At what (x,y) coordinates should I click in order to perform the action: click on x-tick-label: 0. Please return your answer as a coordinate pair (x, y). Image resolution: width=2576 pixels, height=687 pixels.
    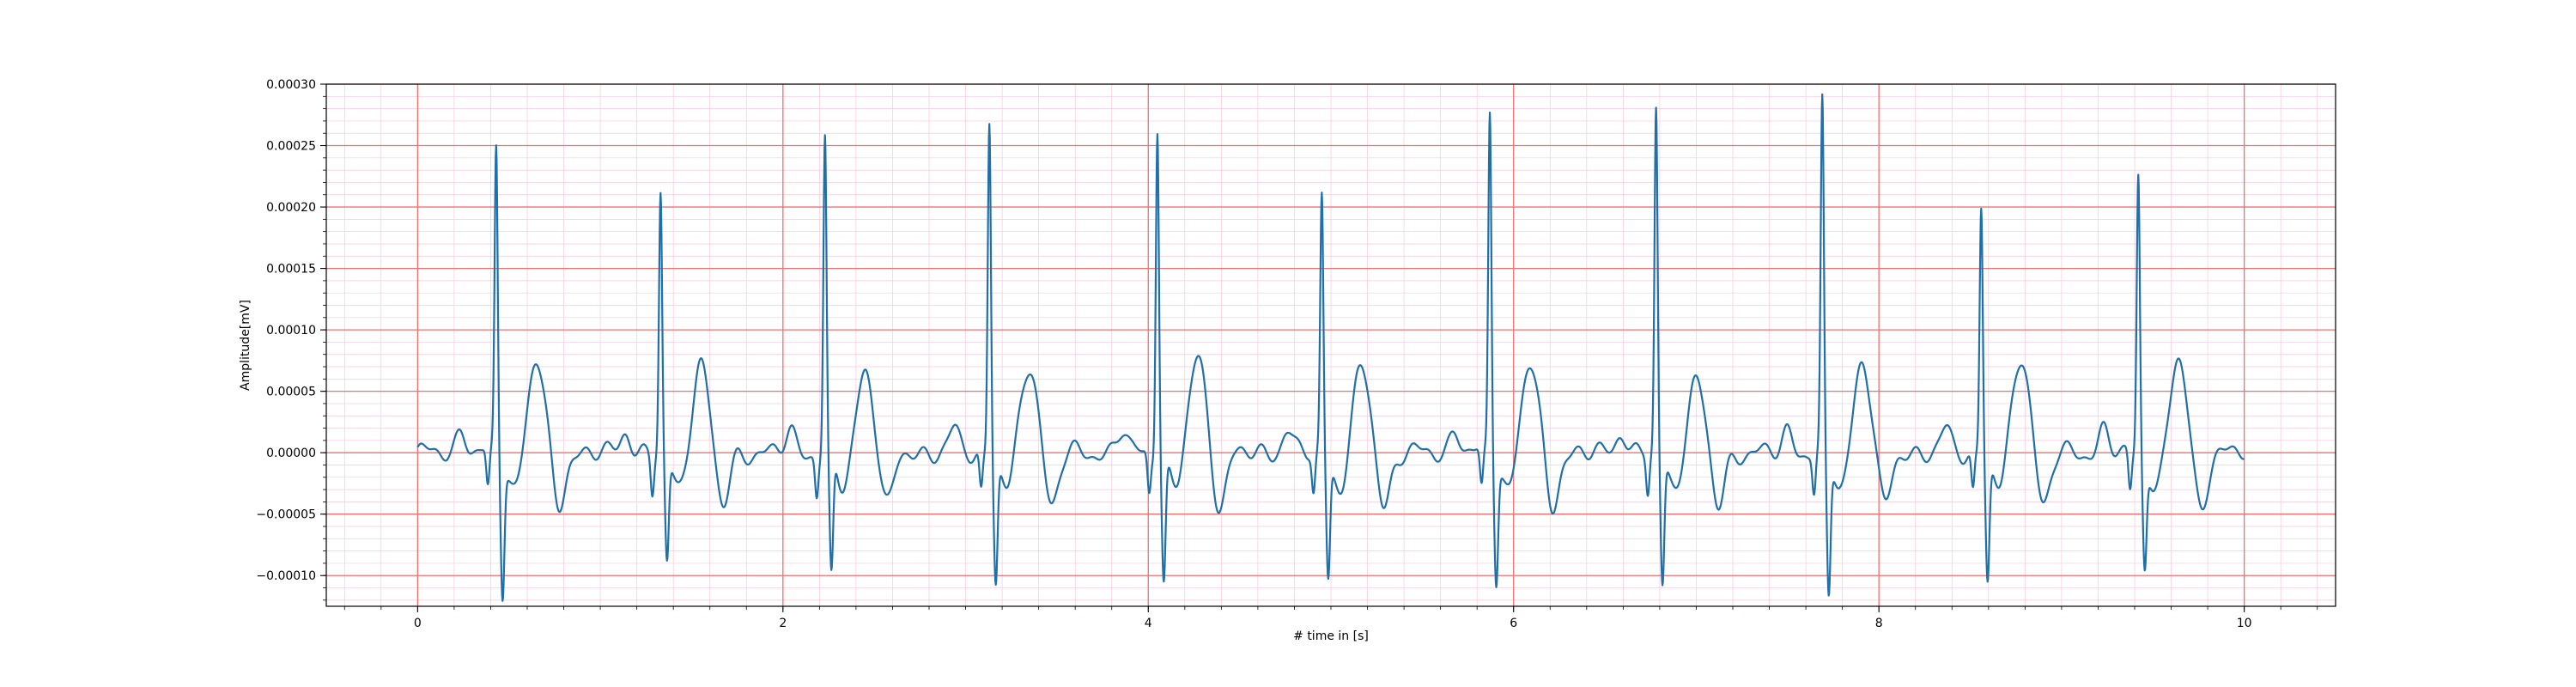
    Looking at the image, I should click on (418, 623).